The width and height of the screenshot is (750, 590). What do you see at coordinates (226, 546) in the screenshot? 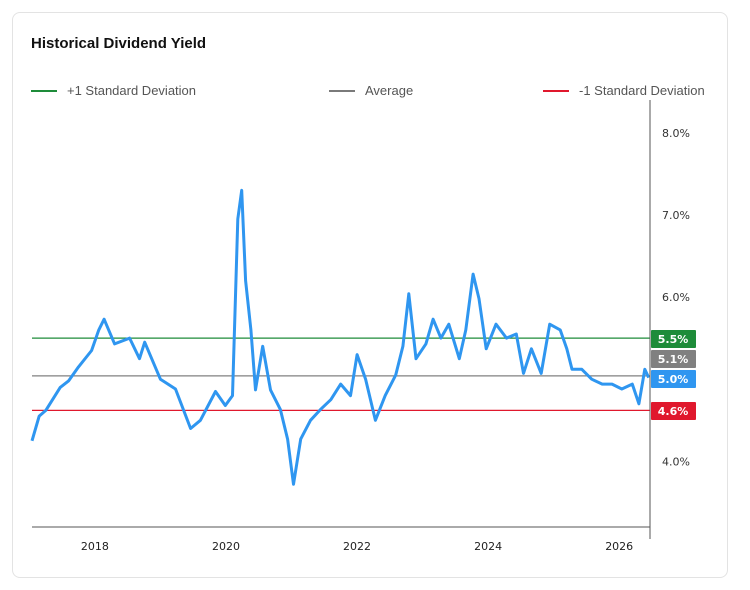
I see `x-tick-label: 2020` at bounding box center [226, 546].